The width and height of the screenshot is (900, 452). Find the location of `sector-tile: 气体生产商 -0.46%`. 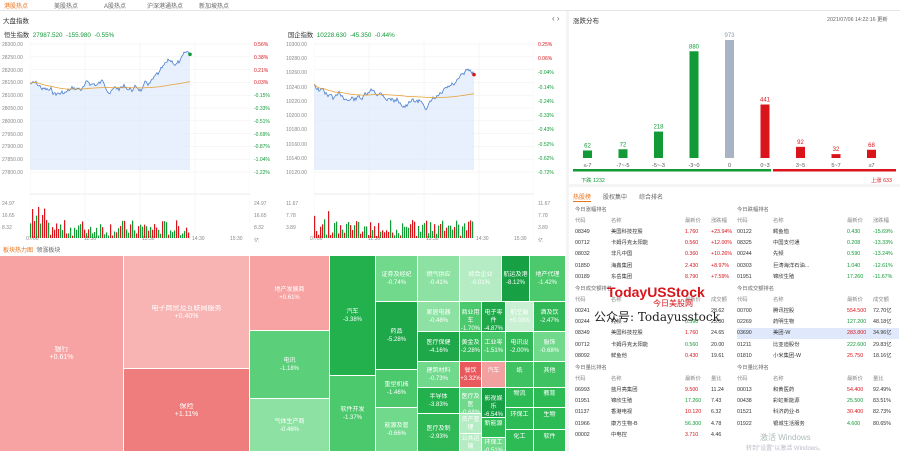

sector-tile: 气体生产商 -0.46% is located at coordinates (289, 425).